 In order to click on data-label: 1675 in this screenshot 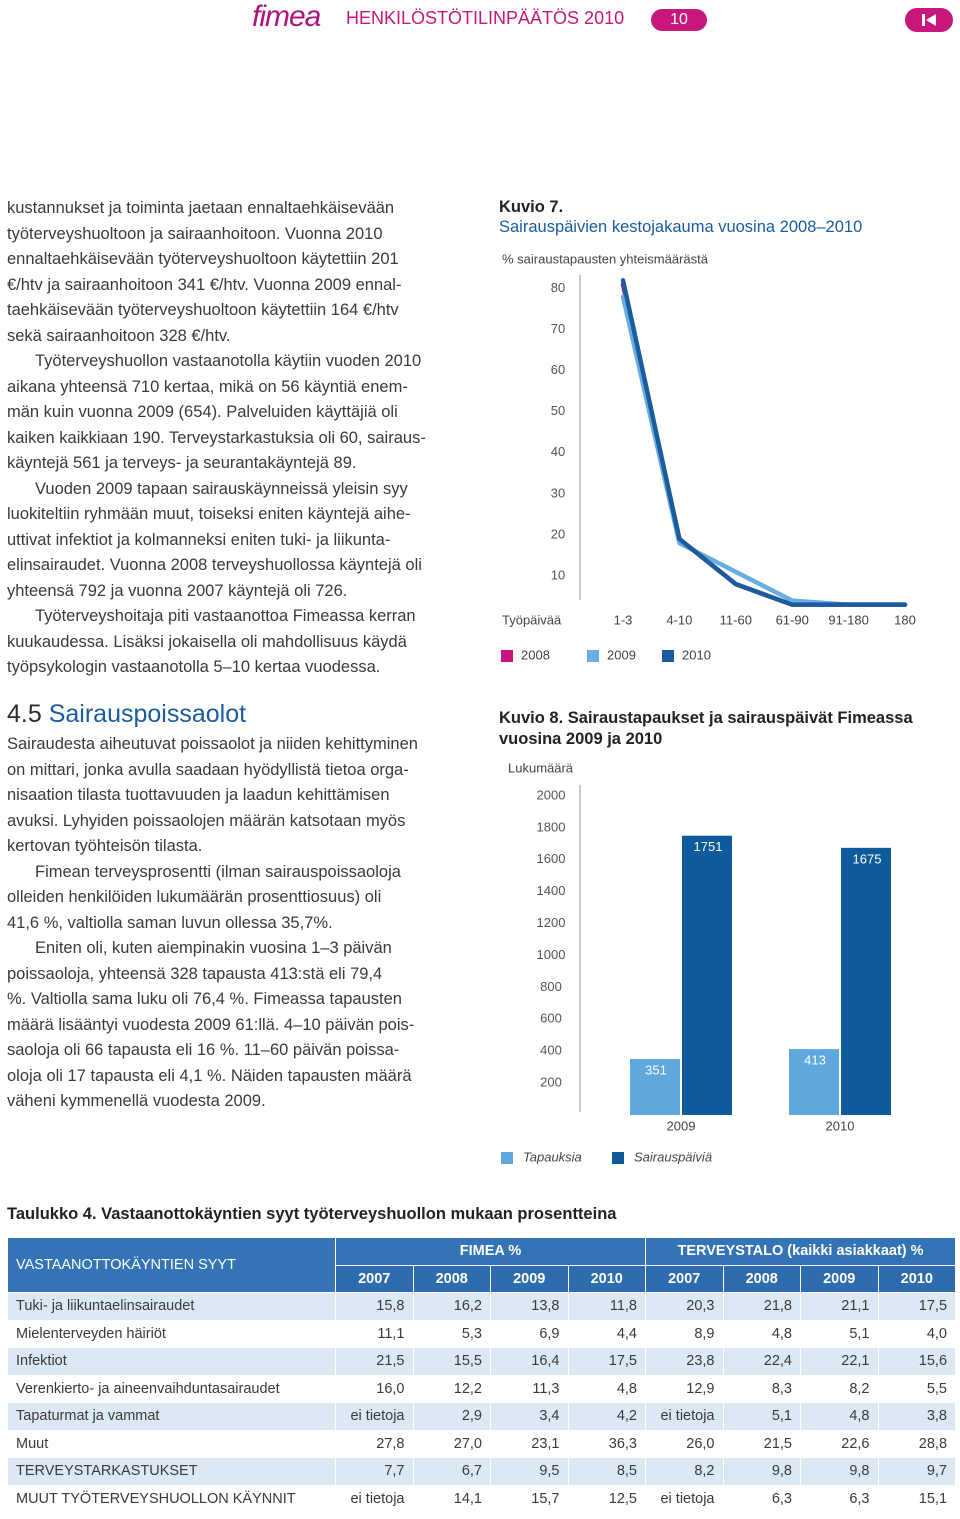, I will do `click(867, 858)`.